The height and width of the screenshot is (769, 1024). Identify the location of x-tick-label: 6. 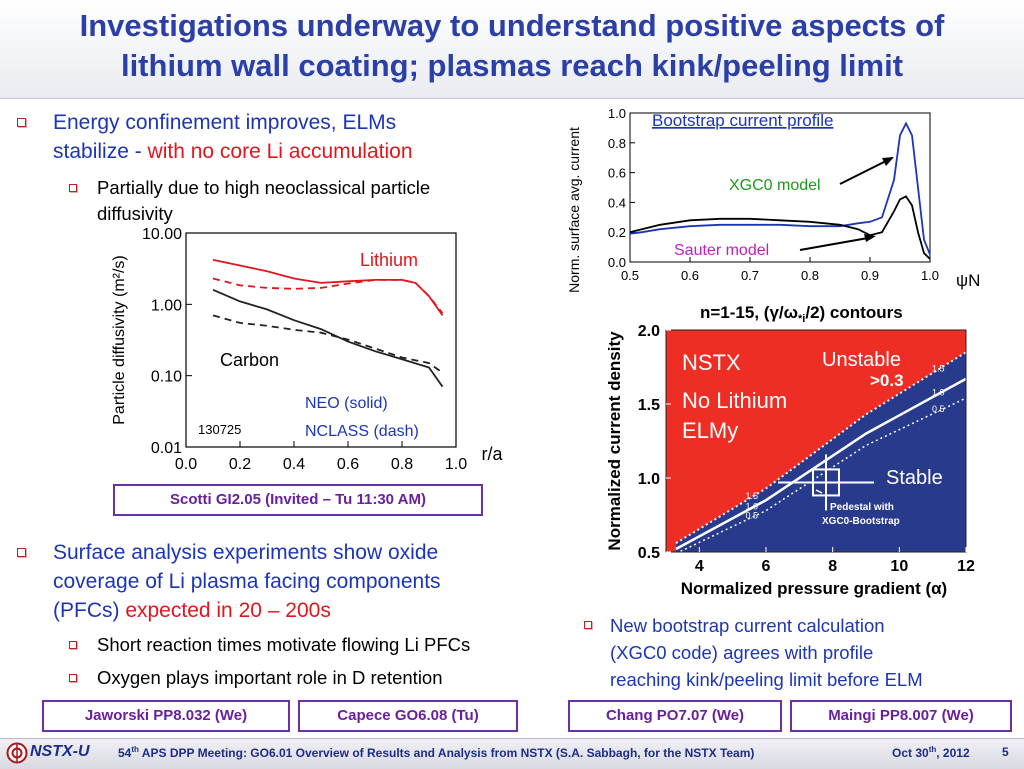
(766, 566).